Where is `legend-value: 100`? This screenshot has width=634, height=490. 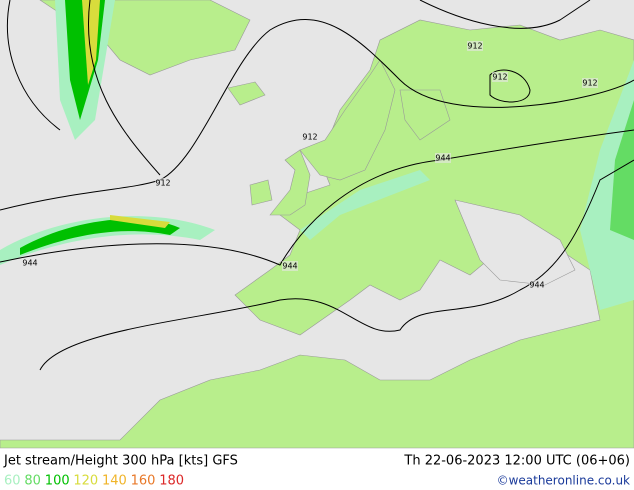
legend-value: 100 is located at coordinates (57, 481).